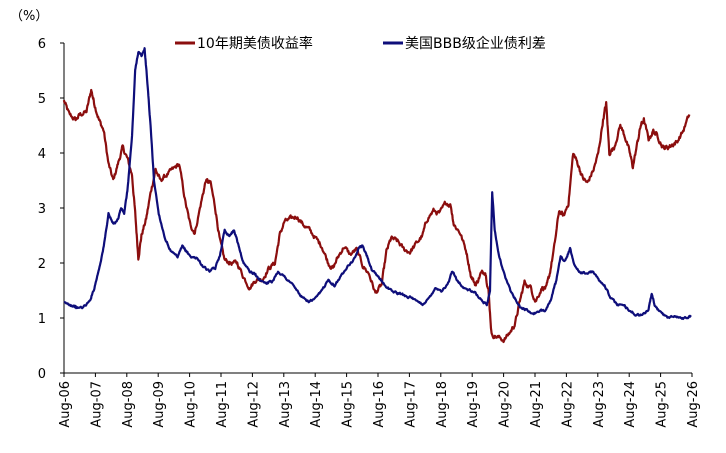 The image size is (726, 453). I want to click on x-tick-label-18: Aug-24, so click(630, 404).